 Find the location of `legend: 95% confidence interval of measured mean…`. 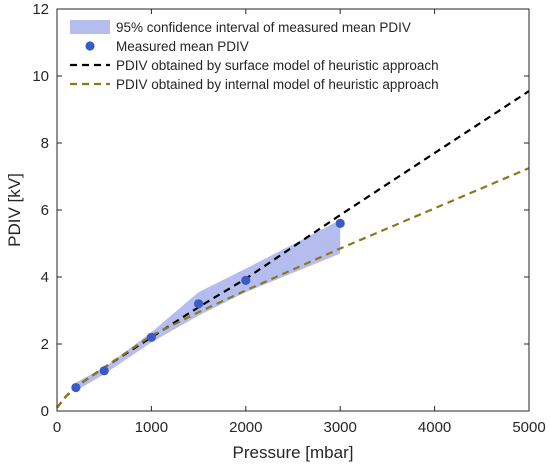

legend: 95% confidence interval of measured mean… is located at coordinates (271, 56).